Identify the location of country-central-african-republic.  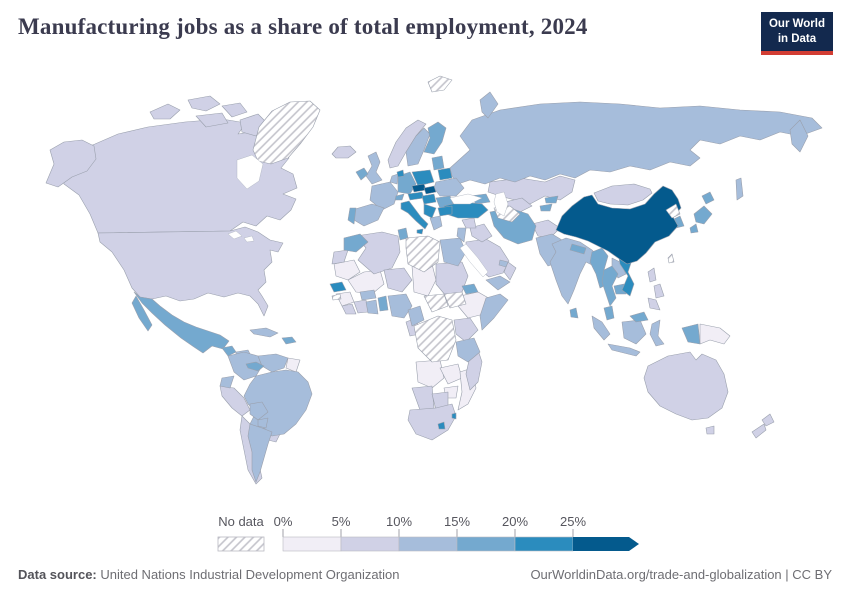
(436, 303).